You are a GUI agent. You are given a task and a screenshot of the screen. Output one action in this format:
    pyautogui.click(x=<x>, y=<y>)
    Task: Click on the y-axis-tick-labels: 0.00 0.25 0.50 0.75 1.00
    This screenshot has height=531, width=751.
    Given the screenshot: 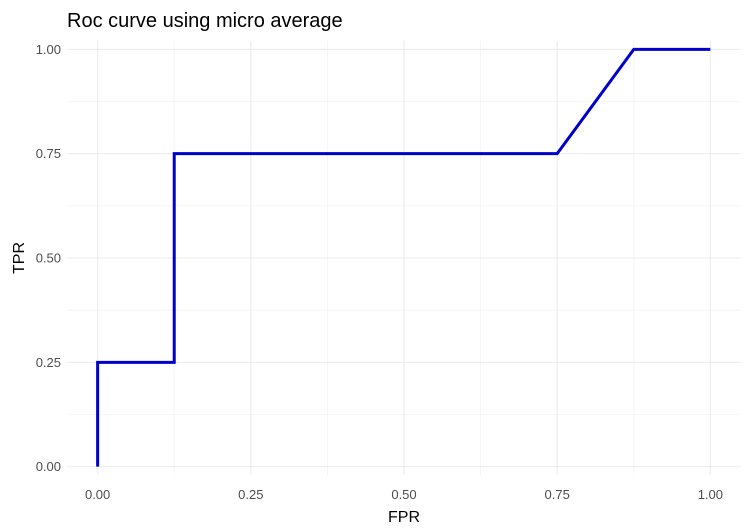 What is the action you would take?
    pyautogui.click(x=48, y=258)
    